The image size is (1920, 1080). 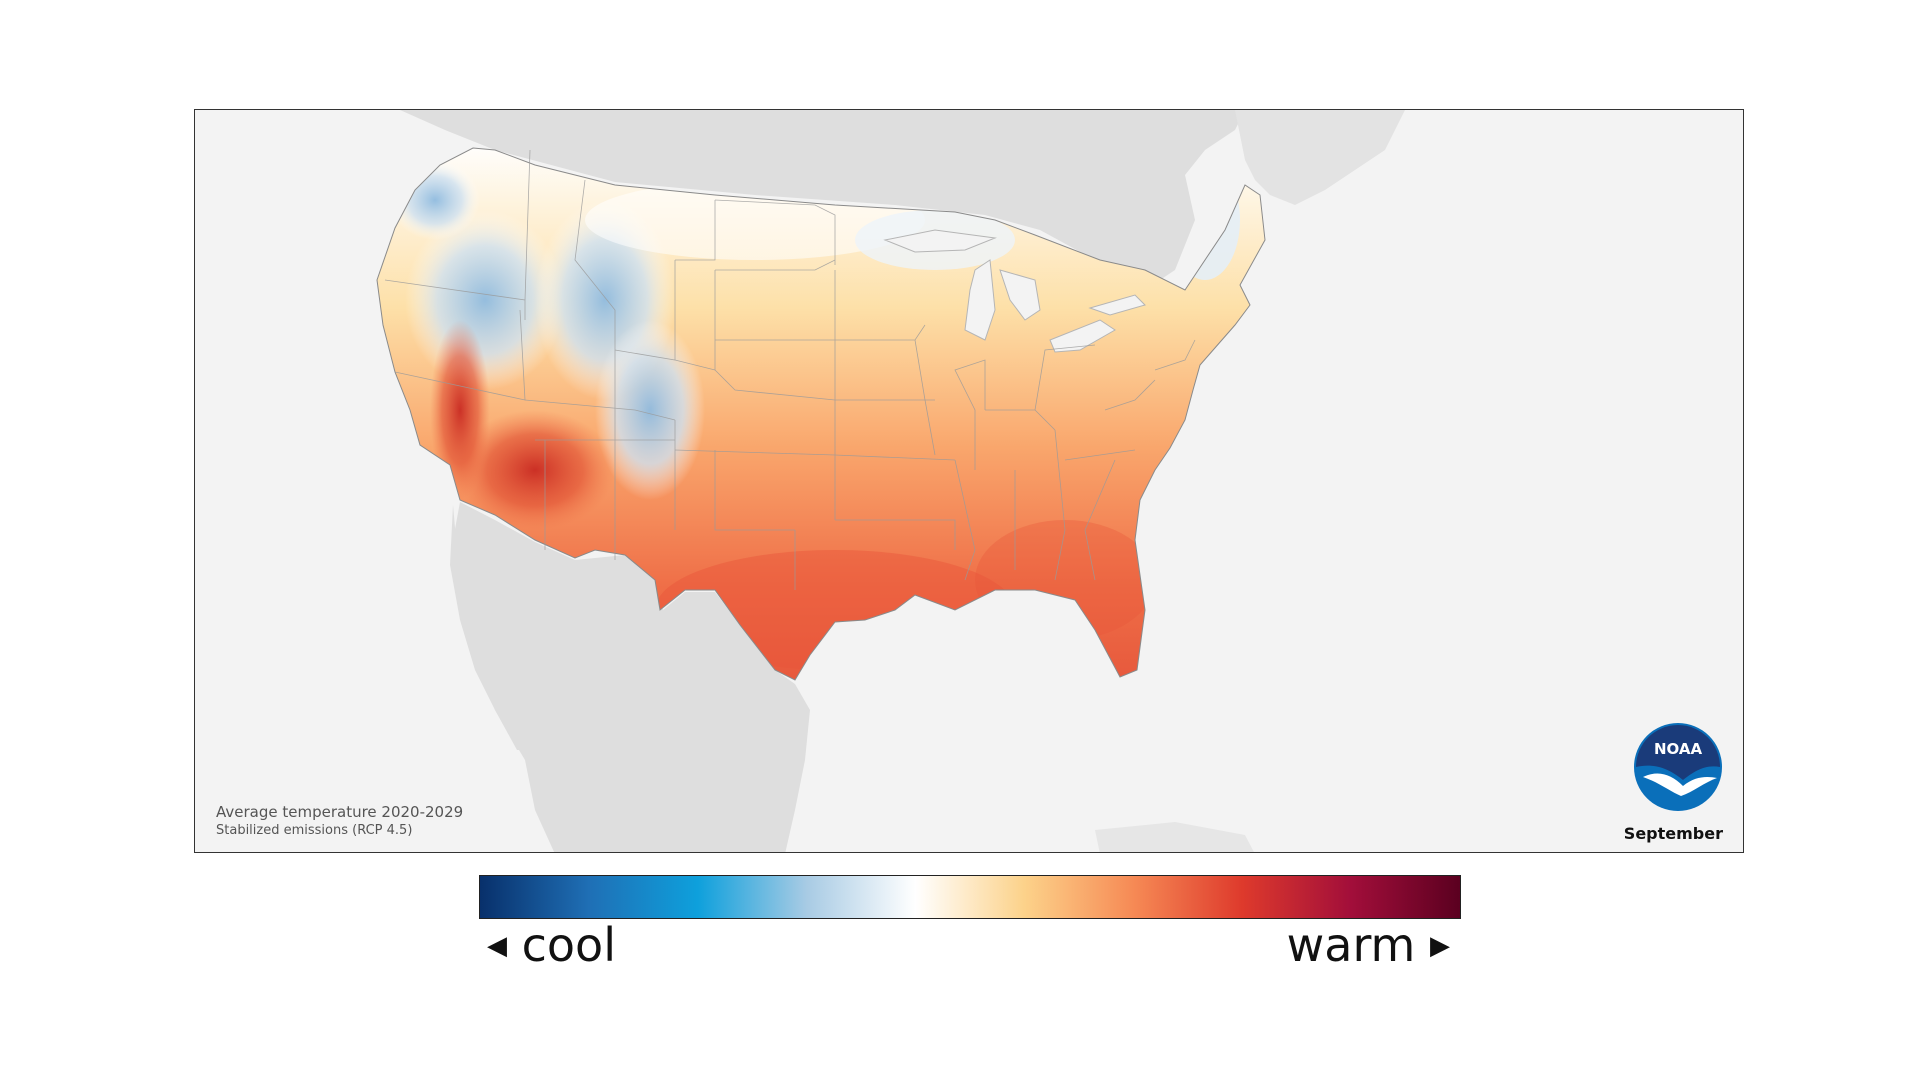 I want to click on baja-landmass, so click(x=490, y=627).